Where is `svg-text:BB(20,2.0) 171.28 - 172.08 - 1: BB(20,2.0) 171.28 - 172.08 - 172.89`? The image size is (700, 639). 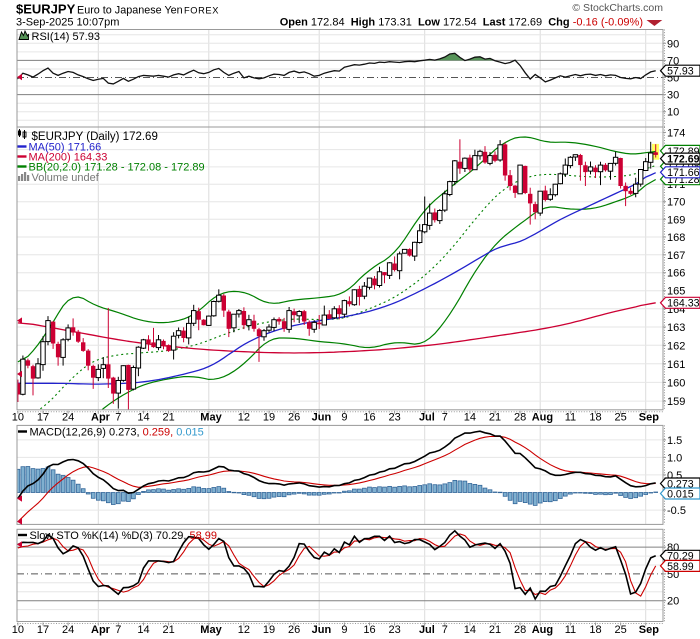 svg-text:BB(20,2.0) 171.28 - 172.08 - 1: BB(20,2.0) 171.28 - 172.08 - 172.89 is located at coordinates (117, 168).